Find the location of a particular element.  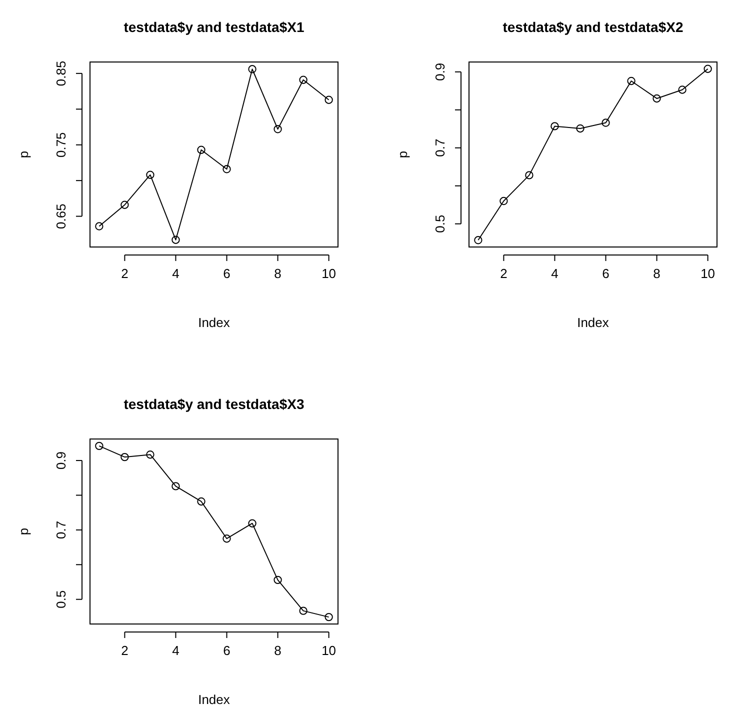

y-tick-label: 0.65 is located at coordinates (61, 216).